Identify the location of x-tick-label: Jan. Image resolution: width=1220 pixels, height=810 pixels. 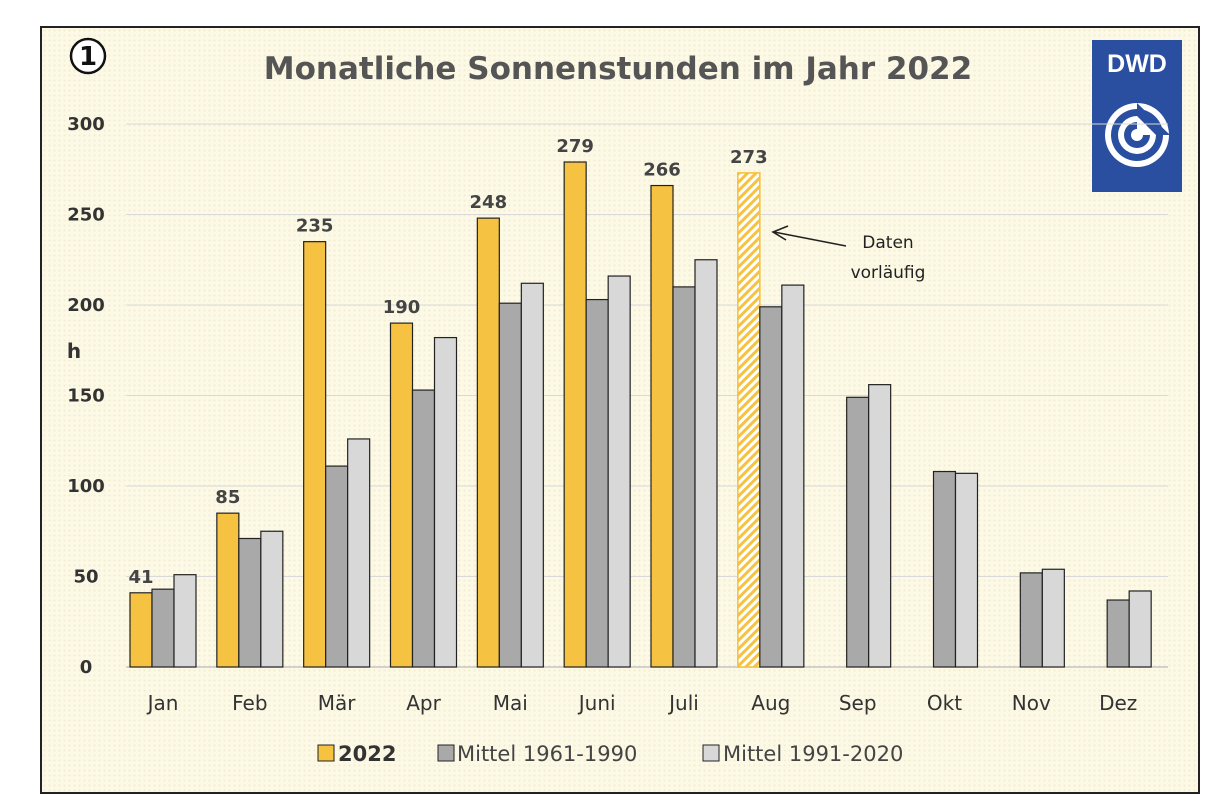
(162, 703).